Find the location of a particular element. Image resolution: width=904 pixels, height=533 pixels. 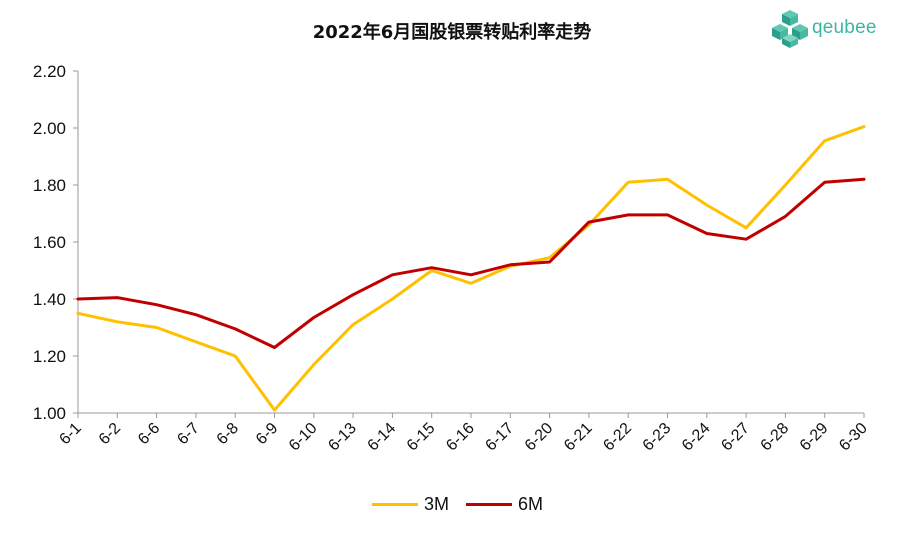

x-tick-label: 6-27 is located at coordinates (735, 437).